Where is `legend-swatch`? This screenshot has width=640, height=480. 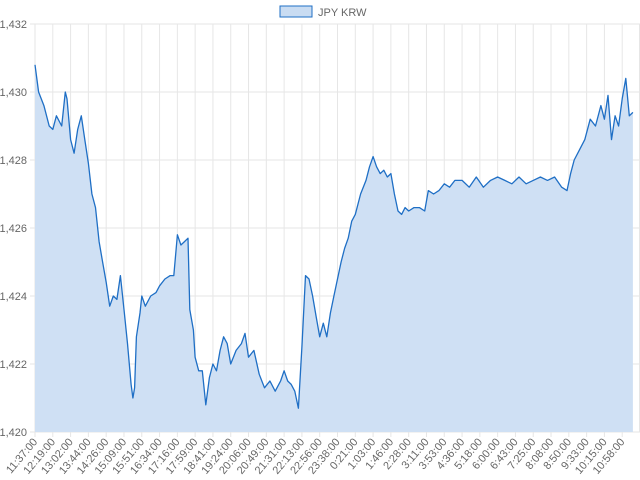
legend-swatch is located at coordinates (296, 11).